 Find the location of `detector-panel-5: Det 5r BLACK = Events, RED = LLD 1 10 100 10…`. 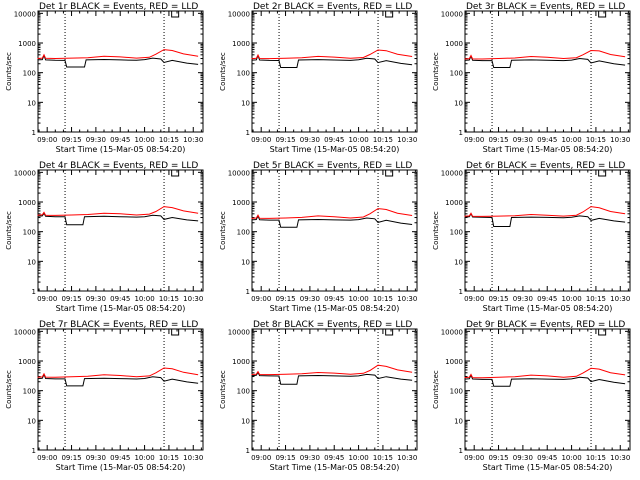

detector-panel-5: Det 5r BLACK = Events, RED = LLD 1 10 100 10… is located at coordinates (318, 237).